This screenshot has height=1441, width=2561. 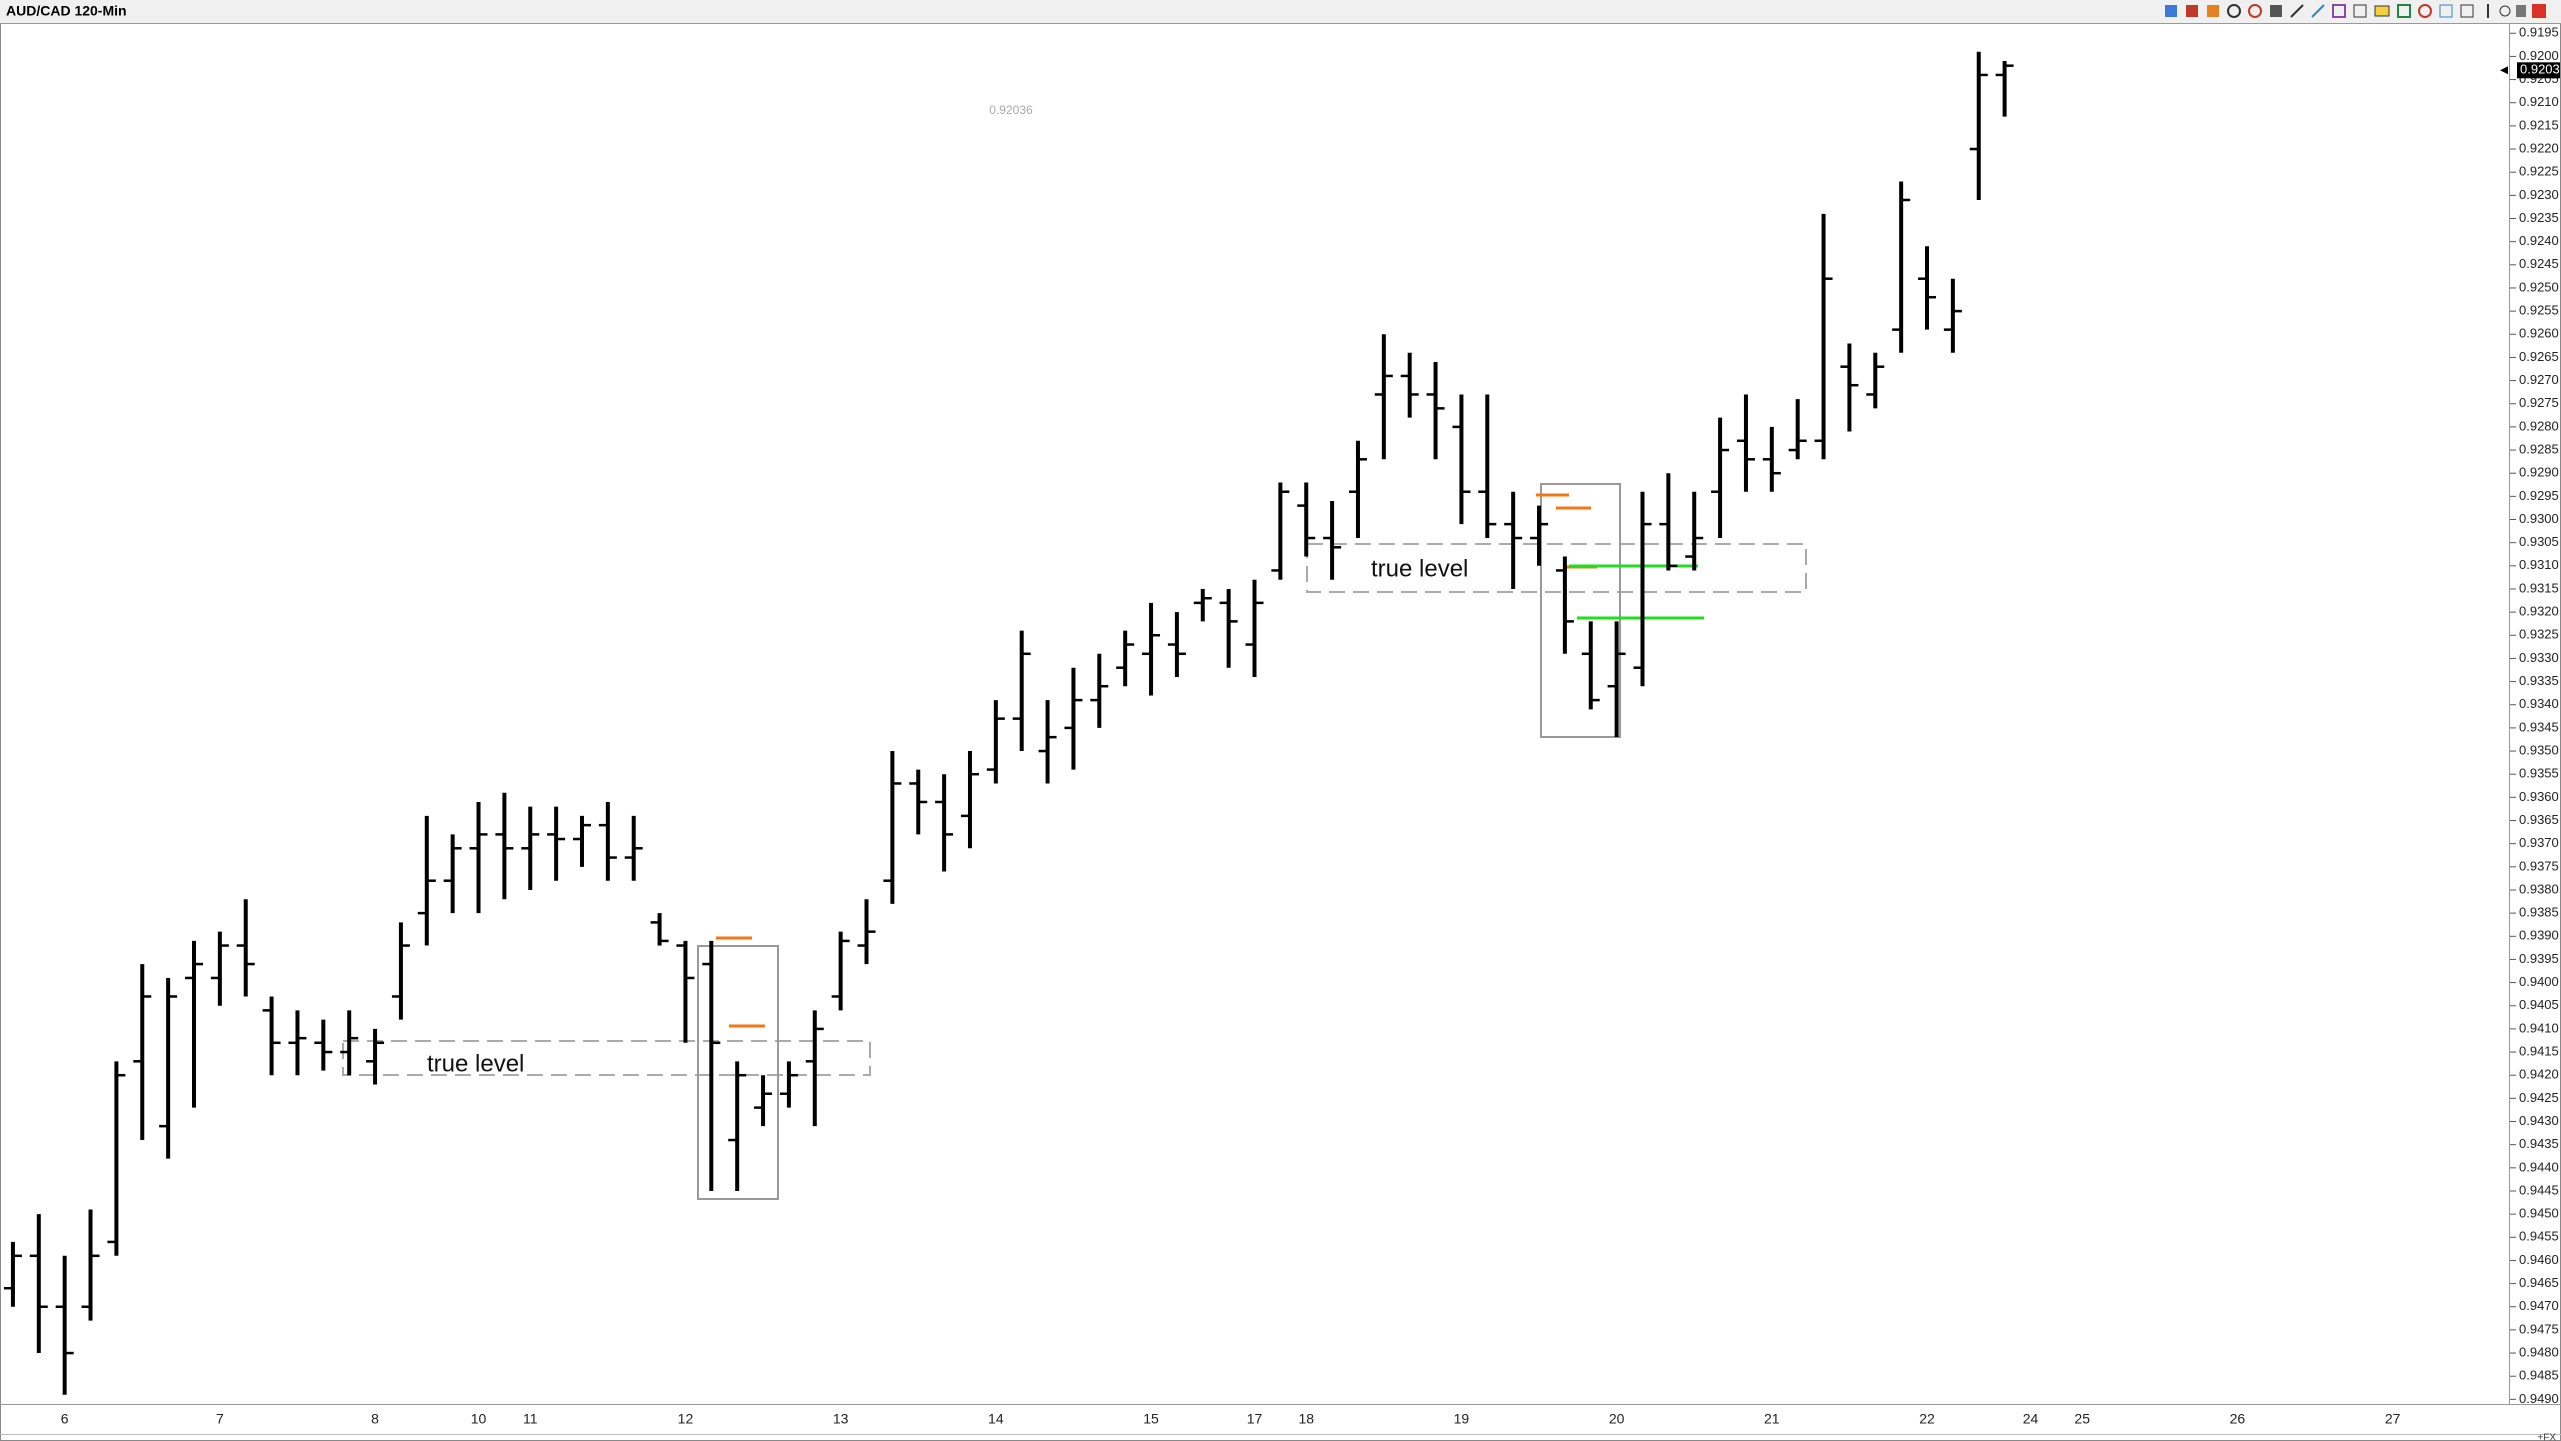 I want to click on y-tick-label: 0.9355, so click(x=2539, y=773).